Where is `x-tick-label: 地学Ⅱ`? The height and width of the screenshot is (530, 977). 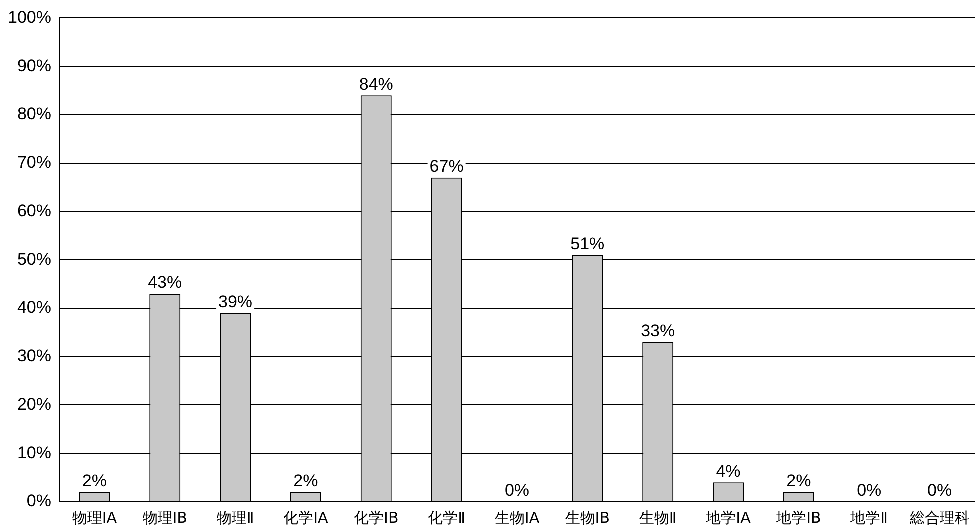
x-tick-label: 地学Ⅱ is located at coordinates (869, 517).